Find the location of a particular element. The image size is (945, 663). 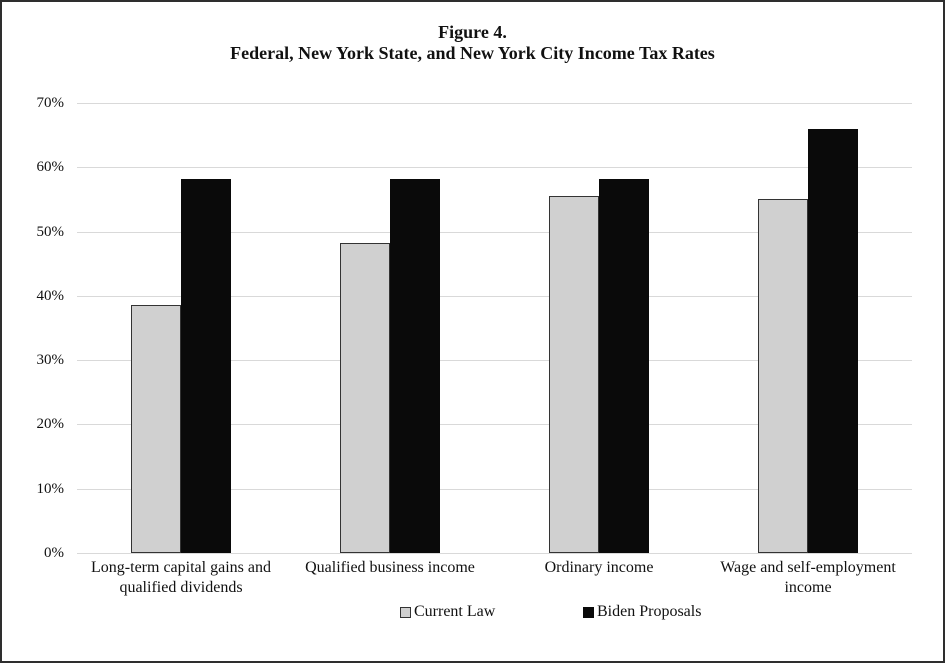

x-axis-line is located at coordinates (494, 553).